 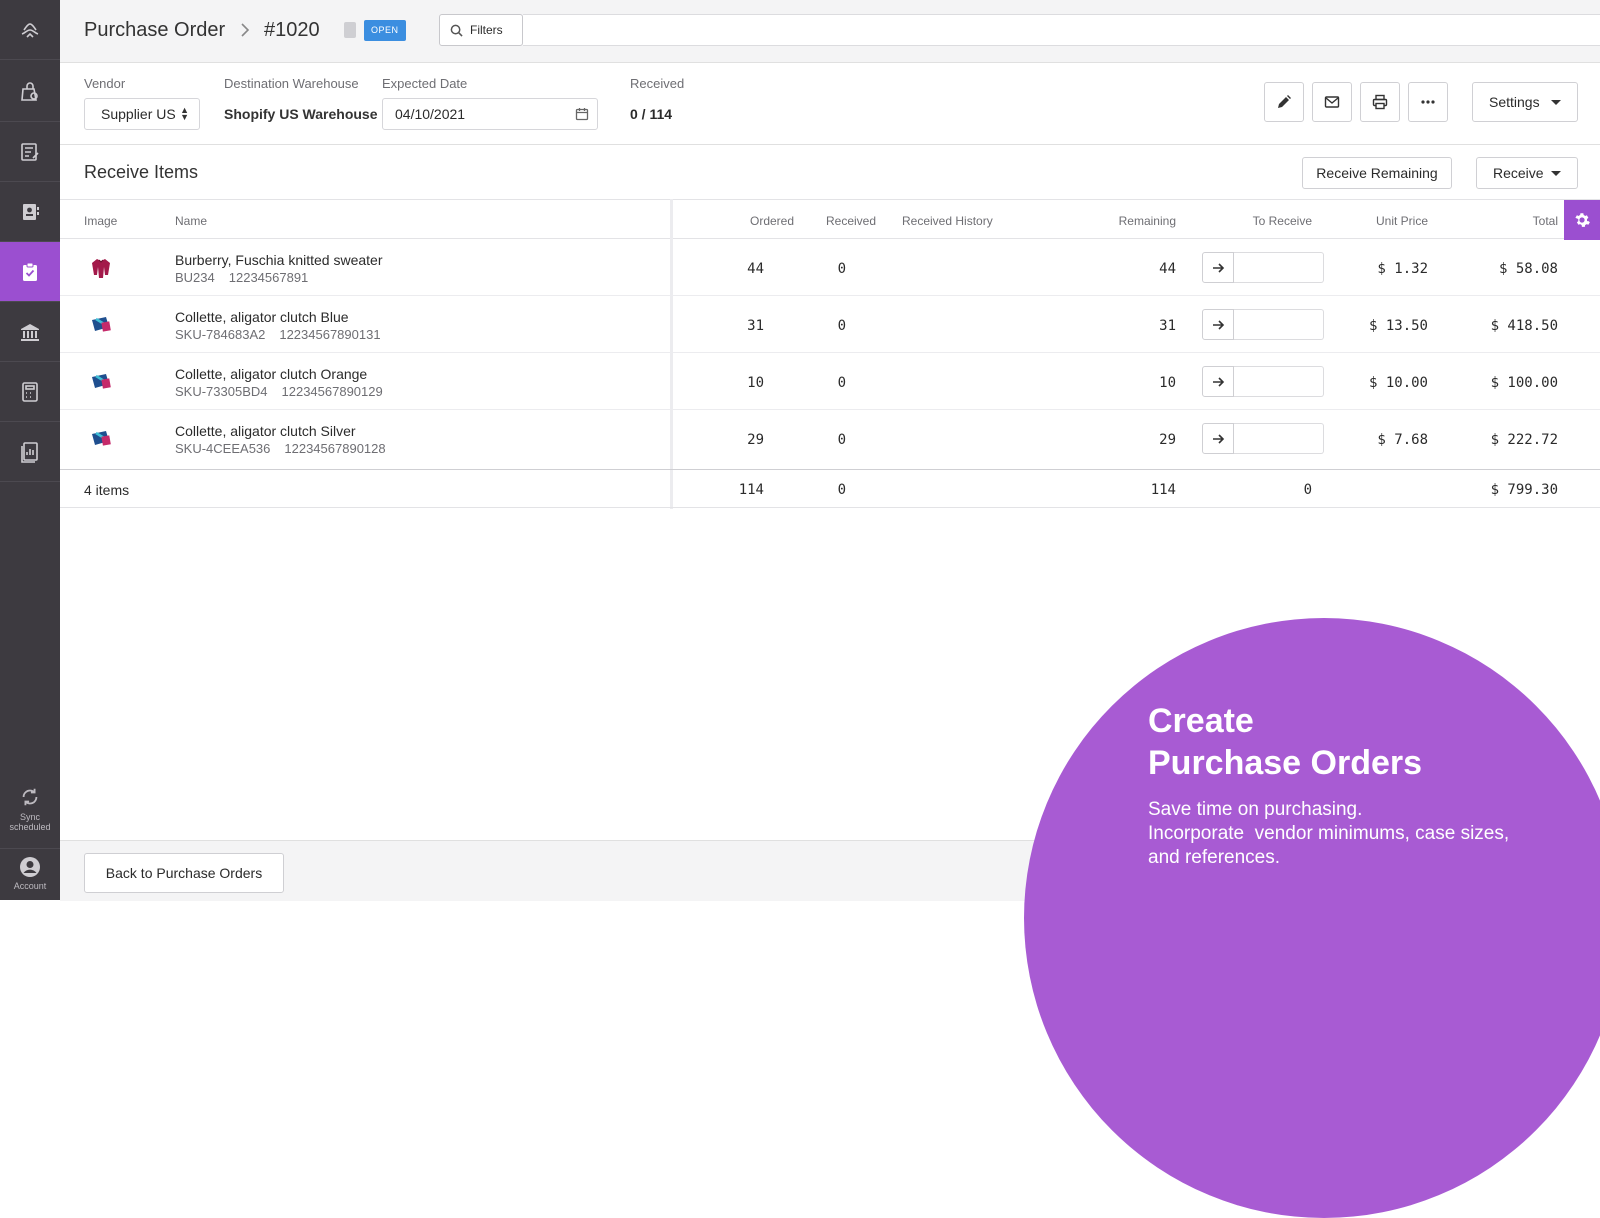 I want to click on settings-label: Settings, so click(x=1514, y=102).